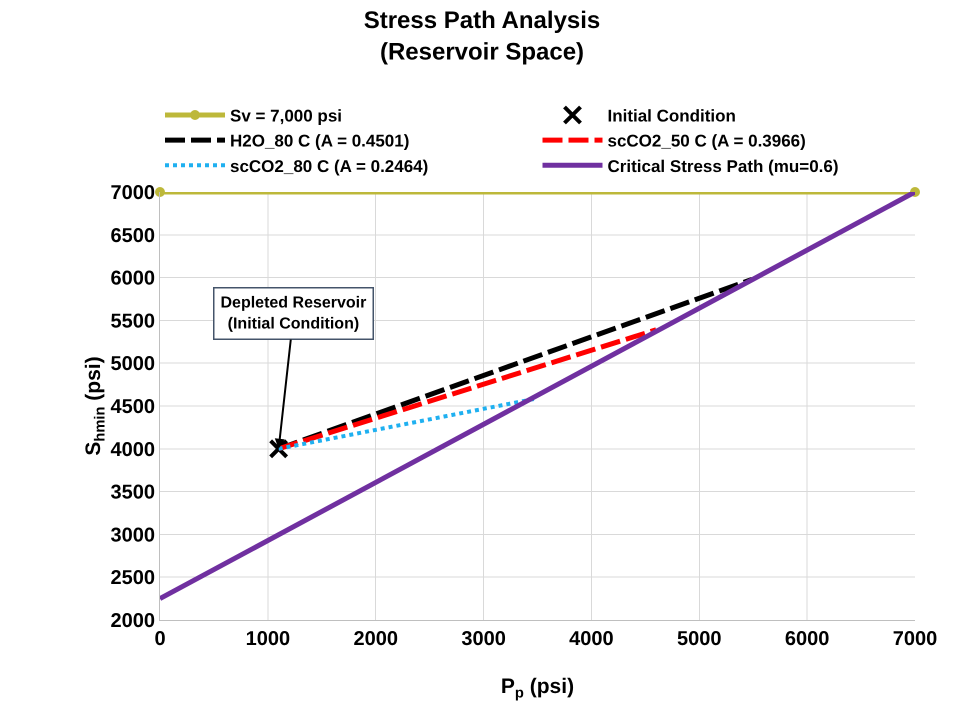 The height and width of the screenshot is (702, 964). I want to click on legend-label: scCO2_80 C (A = 0.2464), so click(329, 166).